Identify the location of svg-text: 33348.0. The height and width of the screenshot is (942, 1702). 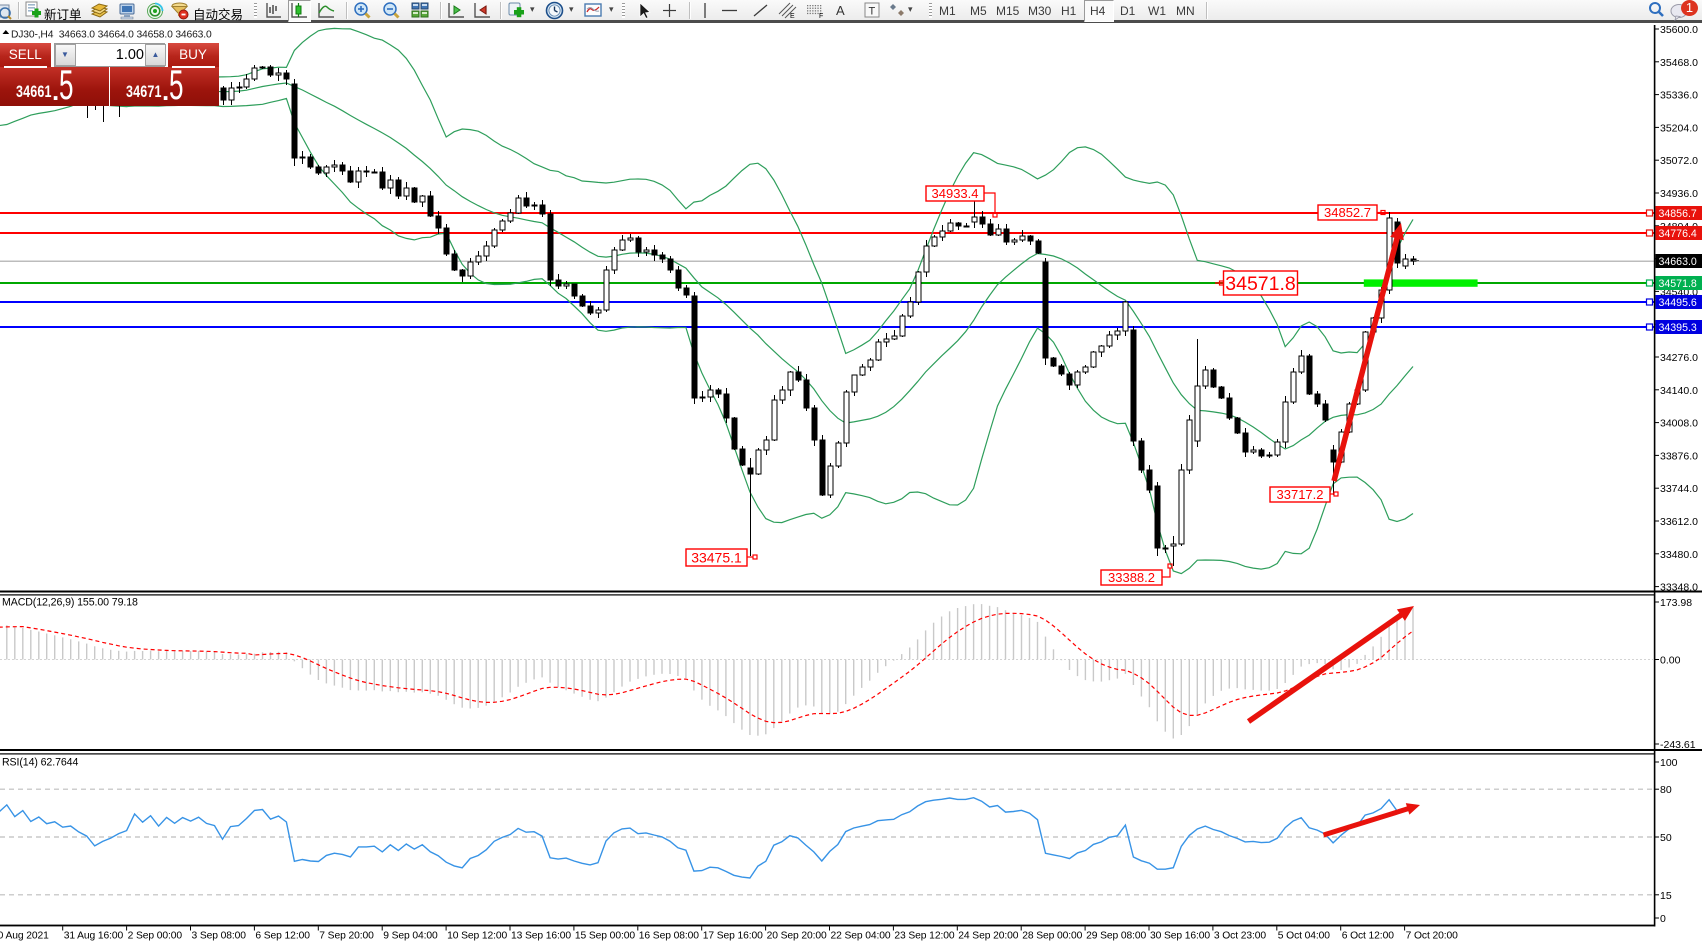
(1679, 588).